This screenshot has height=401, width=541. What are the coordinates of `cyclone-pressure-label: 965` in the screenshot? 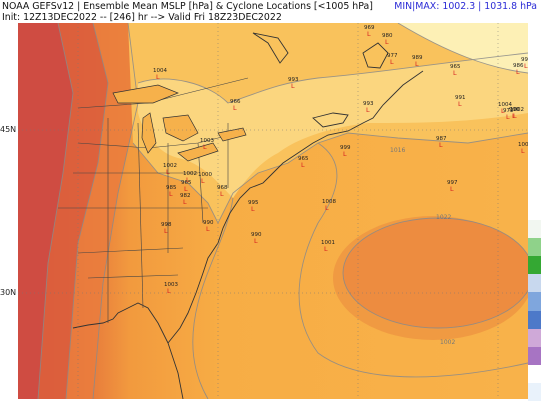 It's located at (186, 183).